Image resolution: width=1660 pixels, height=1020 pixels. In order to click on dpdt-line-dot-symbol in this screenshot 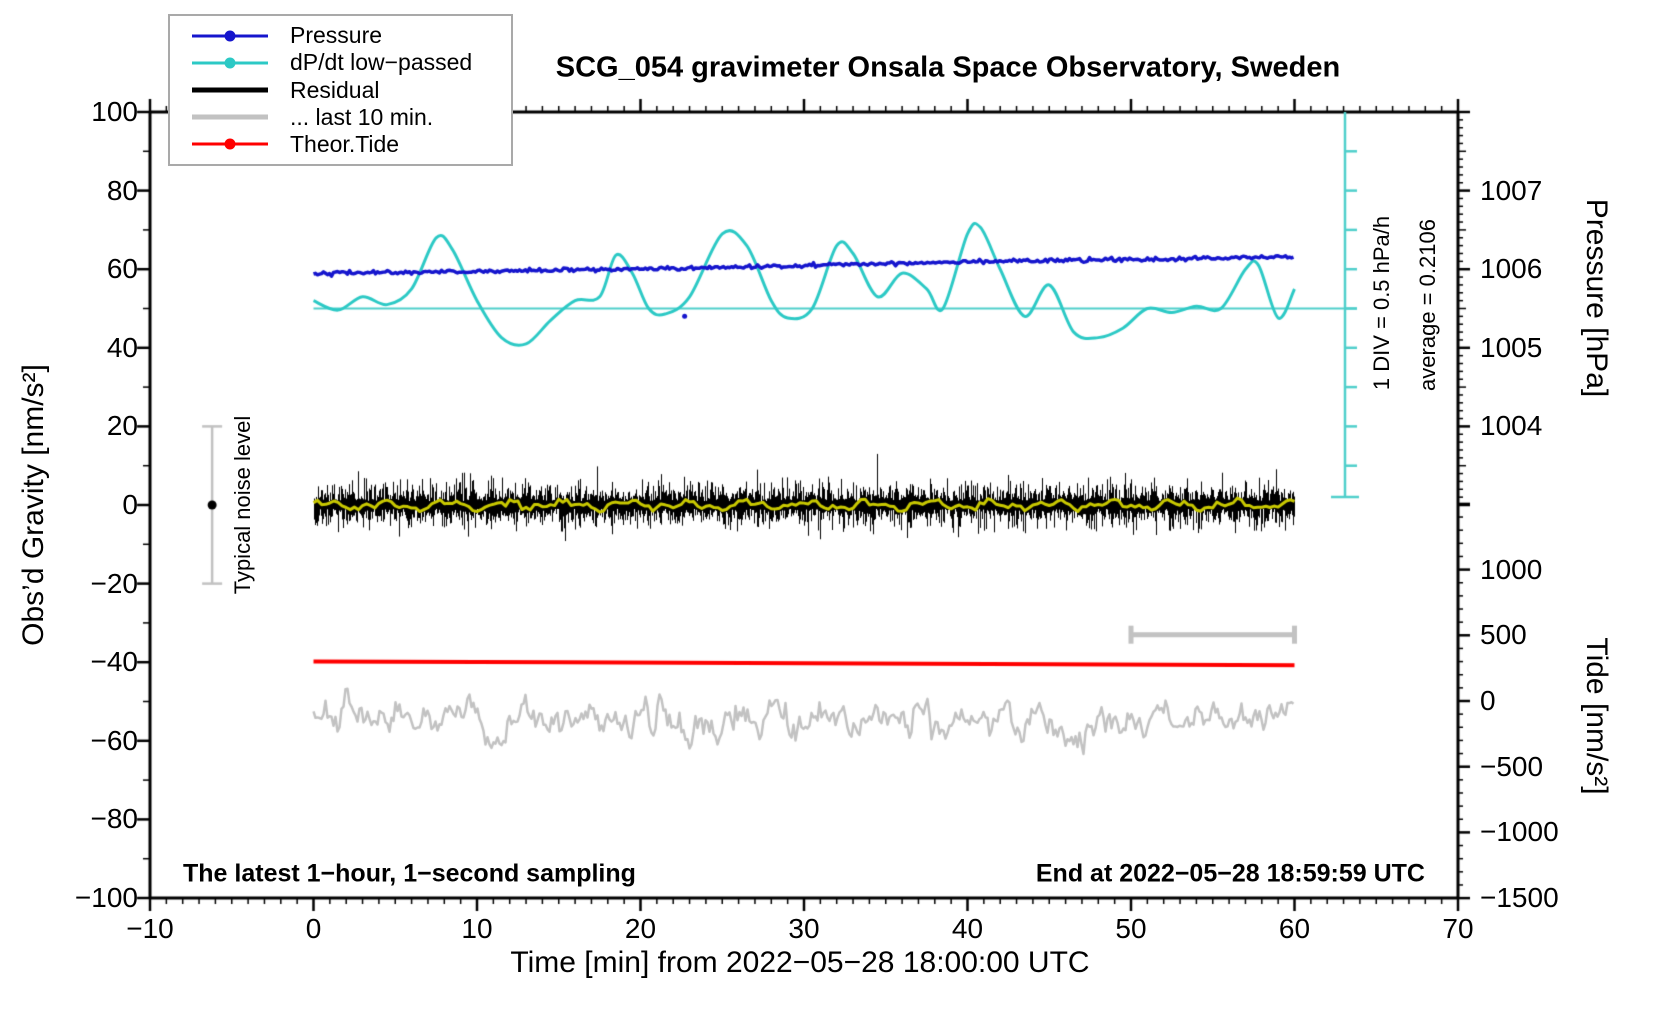, I will do `click(230, 63)`.